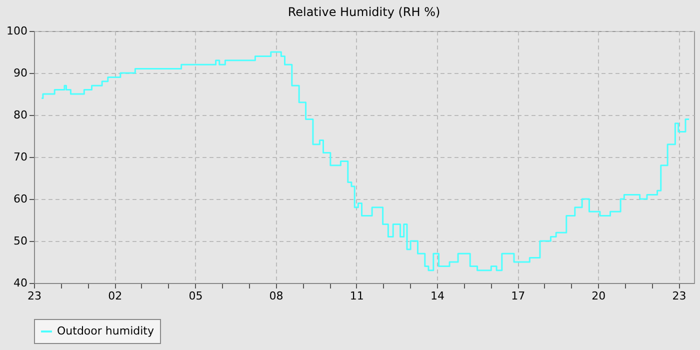 Image resolution: width=700 pixels, height=350 pixels. I want to click on x-tick-label: 08, so click(276, 296).